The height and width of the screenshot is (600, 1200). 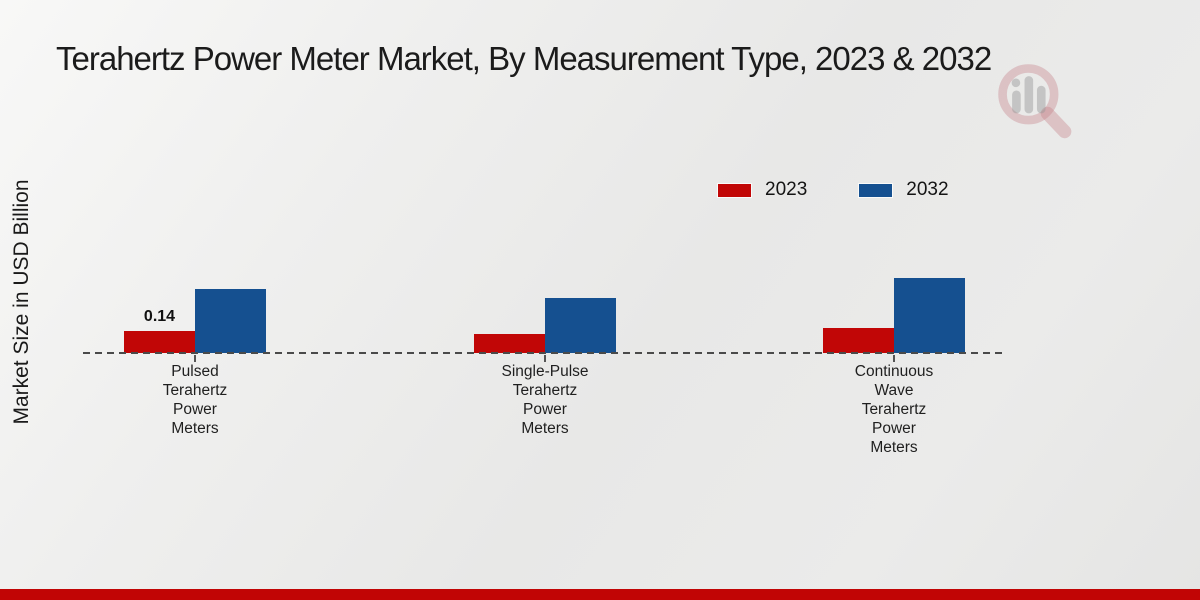 I want to click on footer-accent-bar, so click(x=600, y=594).